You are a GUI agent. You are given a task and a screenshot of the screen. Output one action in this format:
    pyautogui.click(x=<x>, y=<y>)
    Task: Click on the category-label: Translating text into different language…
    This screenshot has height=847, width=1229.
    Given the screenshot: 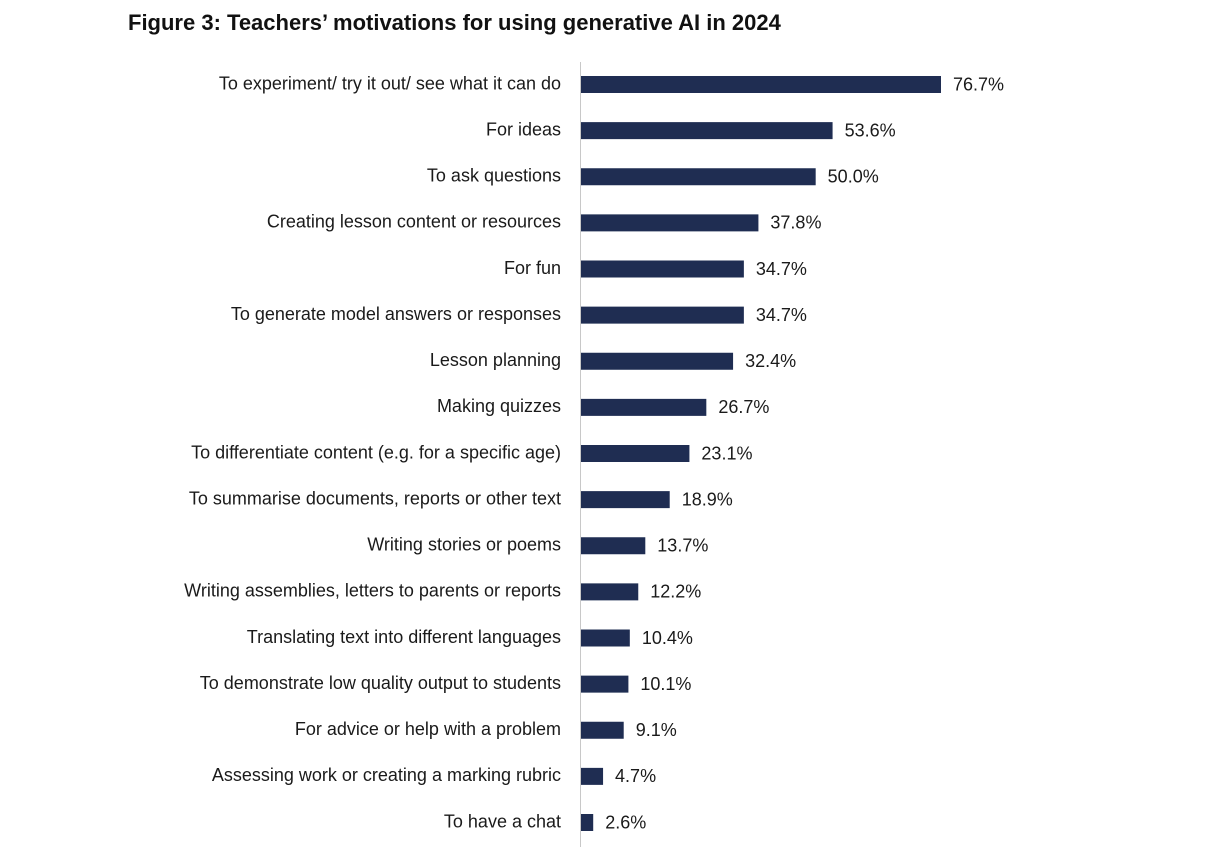 What is the action you would take?
    pyautogui.click(x=404, y=637)
    